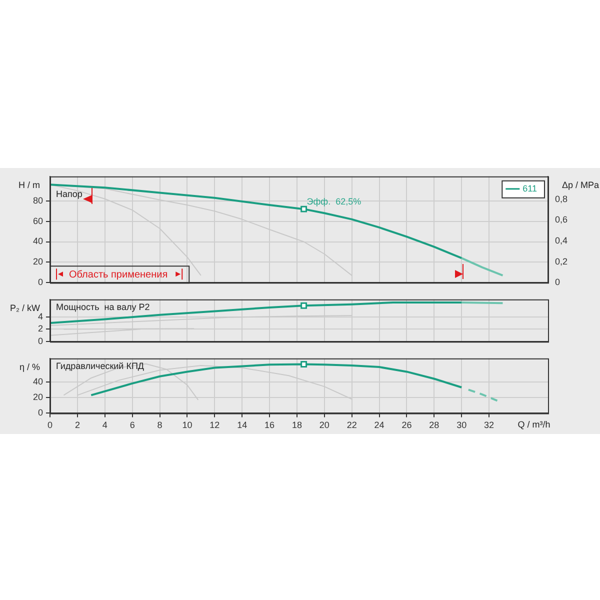 Image resolution: width=600 pixels, height=600 pixels. What do you see at coordinates (351, 425) in the screenshot?
I see `x-tick-label: 22` at bounding box center [351, 425].